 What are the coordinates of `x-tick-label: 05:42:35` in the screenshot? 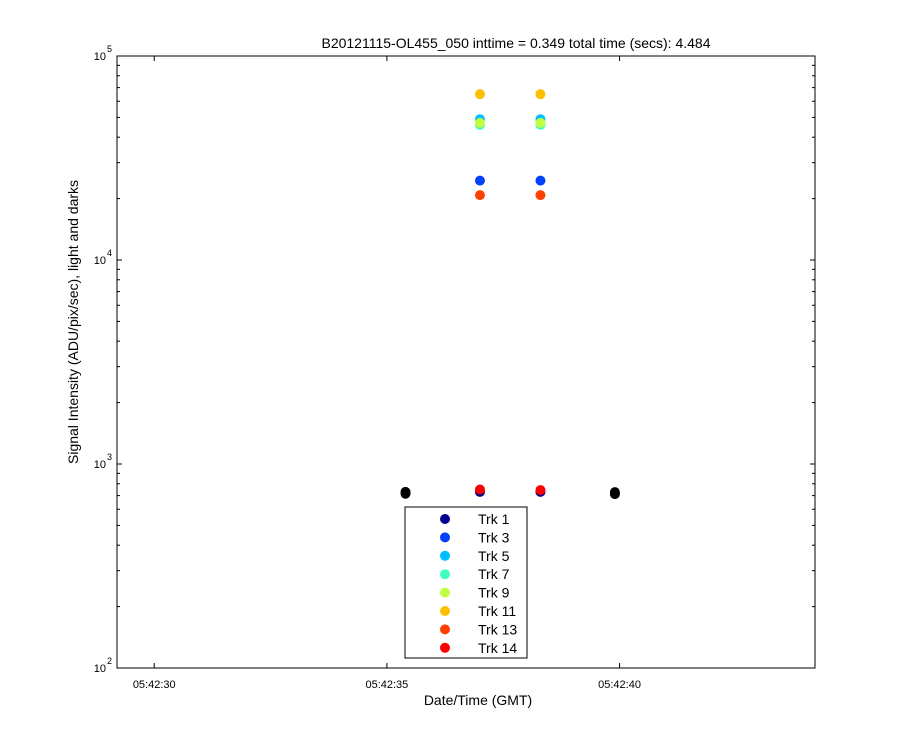 It's located at (386, 685).